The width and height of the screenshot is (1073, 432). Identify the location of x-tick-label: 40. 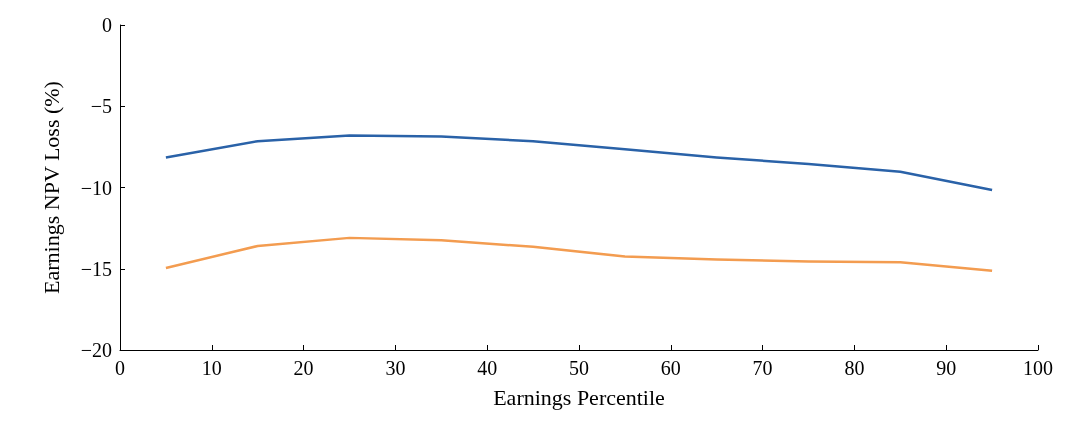
(487, 368).